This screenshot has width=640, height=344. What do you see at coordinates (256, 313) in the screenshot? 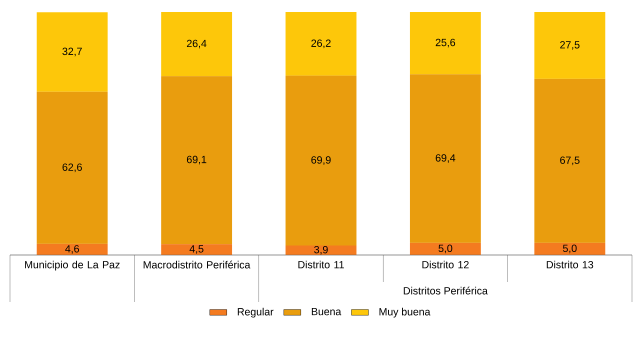
I see `legend-label: Regular` at bounding box center [256, 313].